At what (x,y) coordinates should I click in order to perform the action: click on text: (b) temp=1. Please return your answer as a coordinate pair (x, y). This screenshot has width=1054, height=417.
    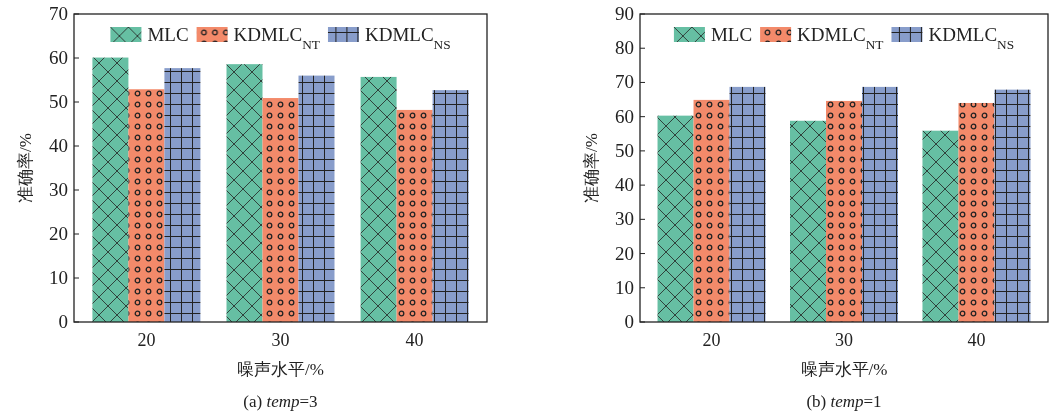
    Looking at the image, I should click on (844, 401).